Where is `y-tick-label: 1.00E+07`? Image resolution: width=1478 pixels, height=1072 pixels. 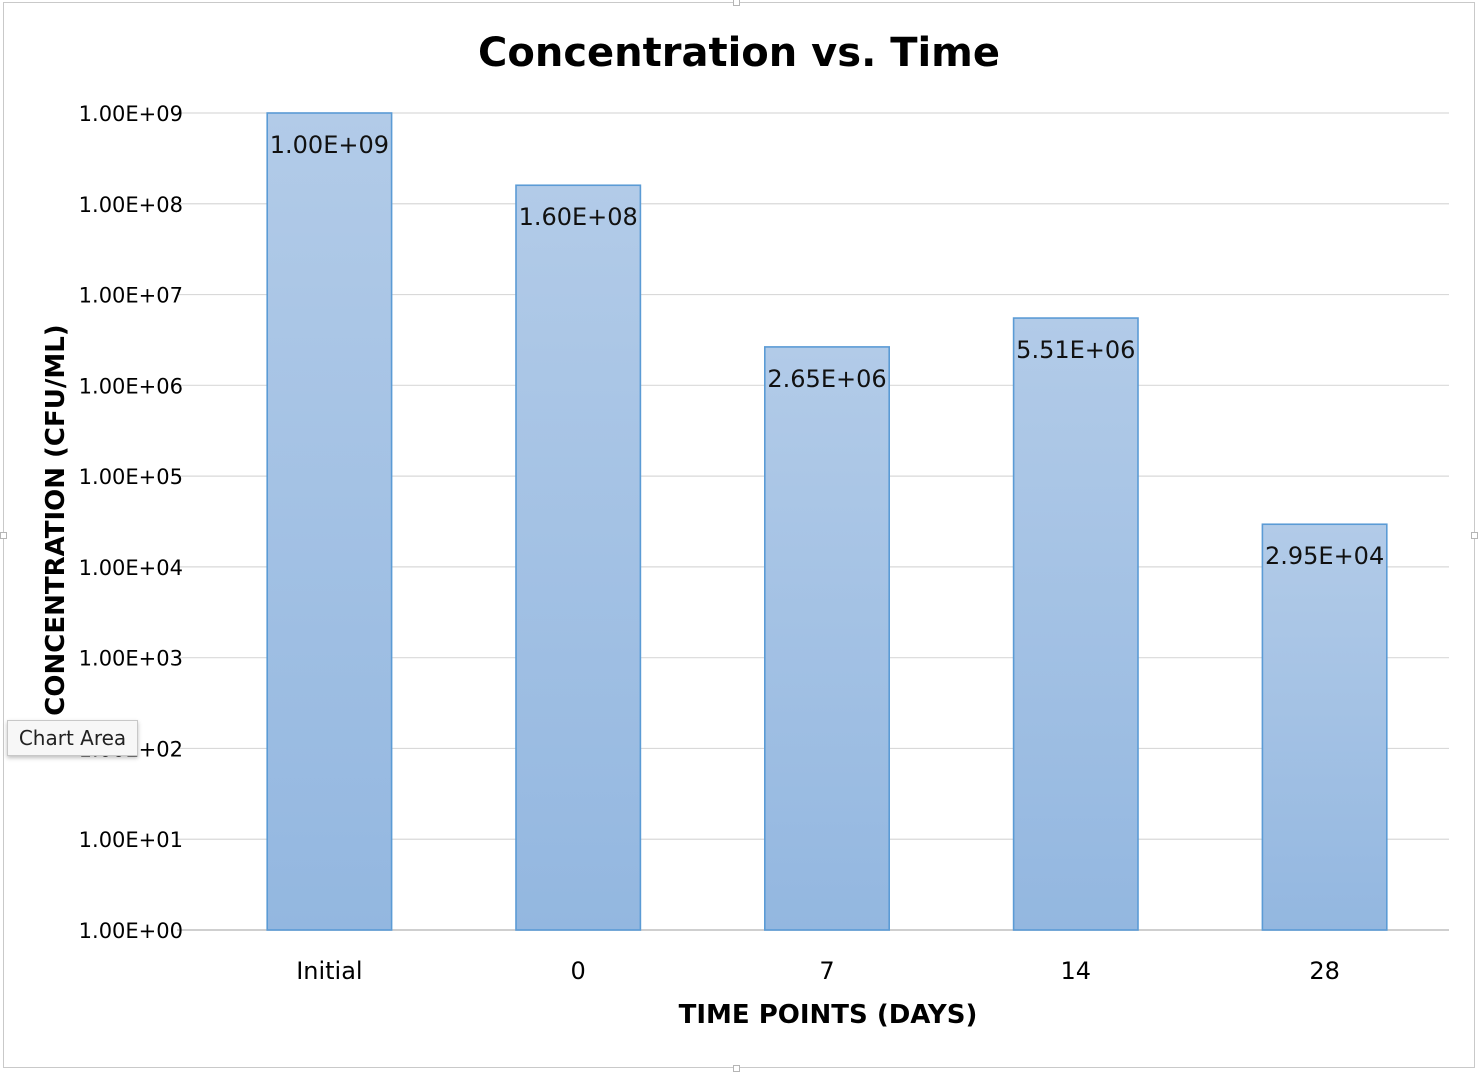 y-tick-label: 1.00E+07 is located at coordinates (131, 296).